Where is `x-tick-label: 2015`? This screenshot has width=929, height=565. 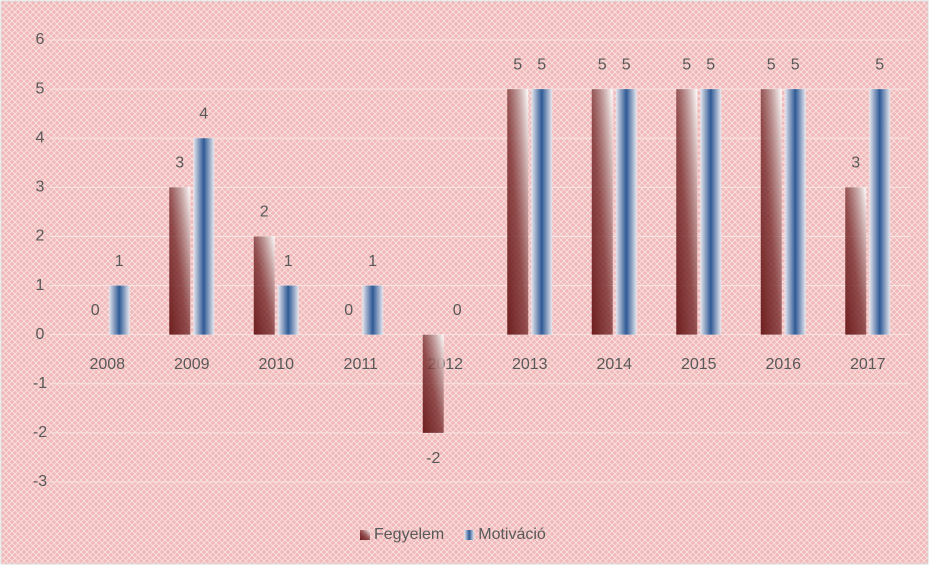
x-tick-label: 2015 is located at coordinates (699, 364).